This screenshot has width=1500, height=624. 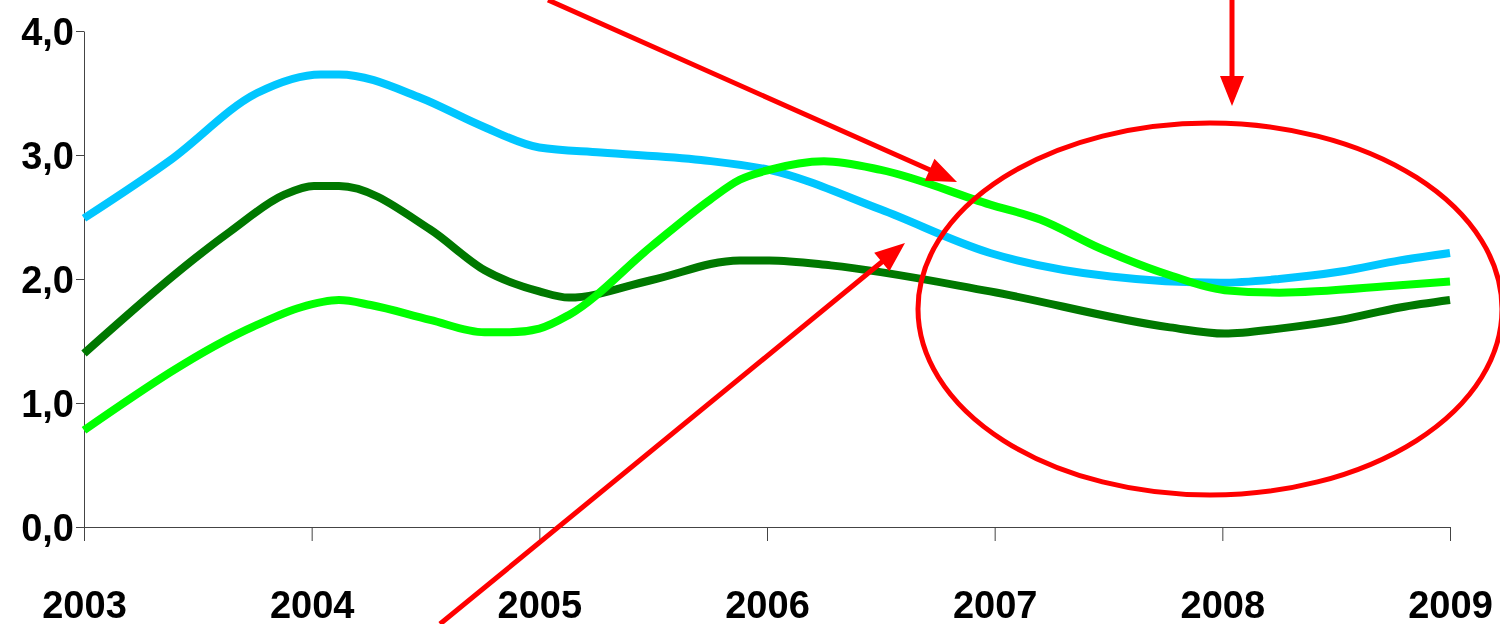 I want to click on x-tick-label: 2003, so click(x=84, y=603).